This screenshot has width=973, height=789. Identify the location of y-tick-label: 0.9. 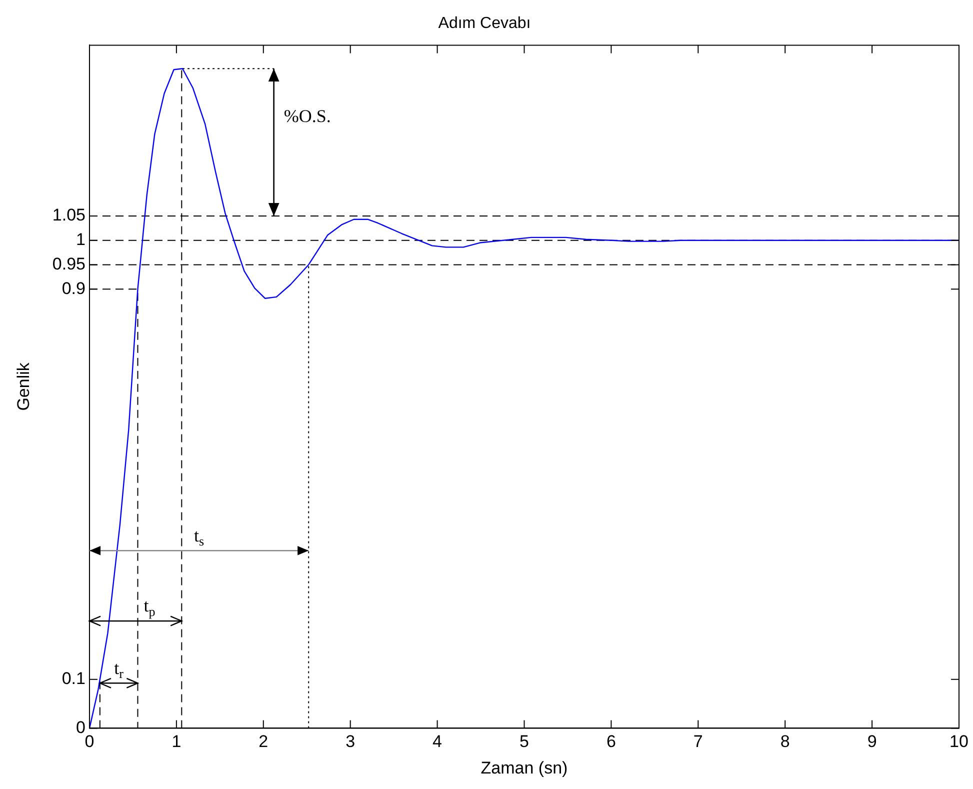
(74, 288).